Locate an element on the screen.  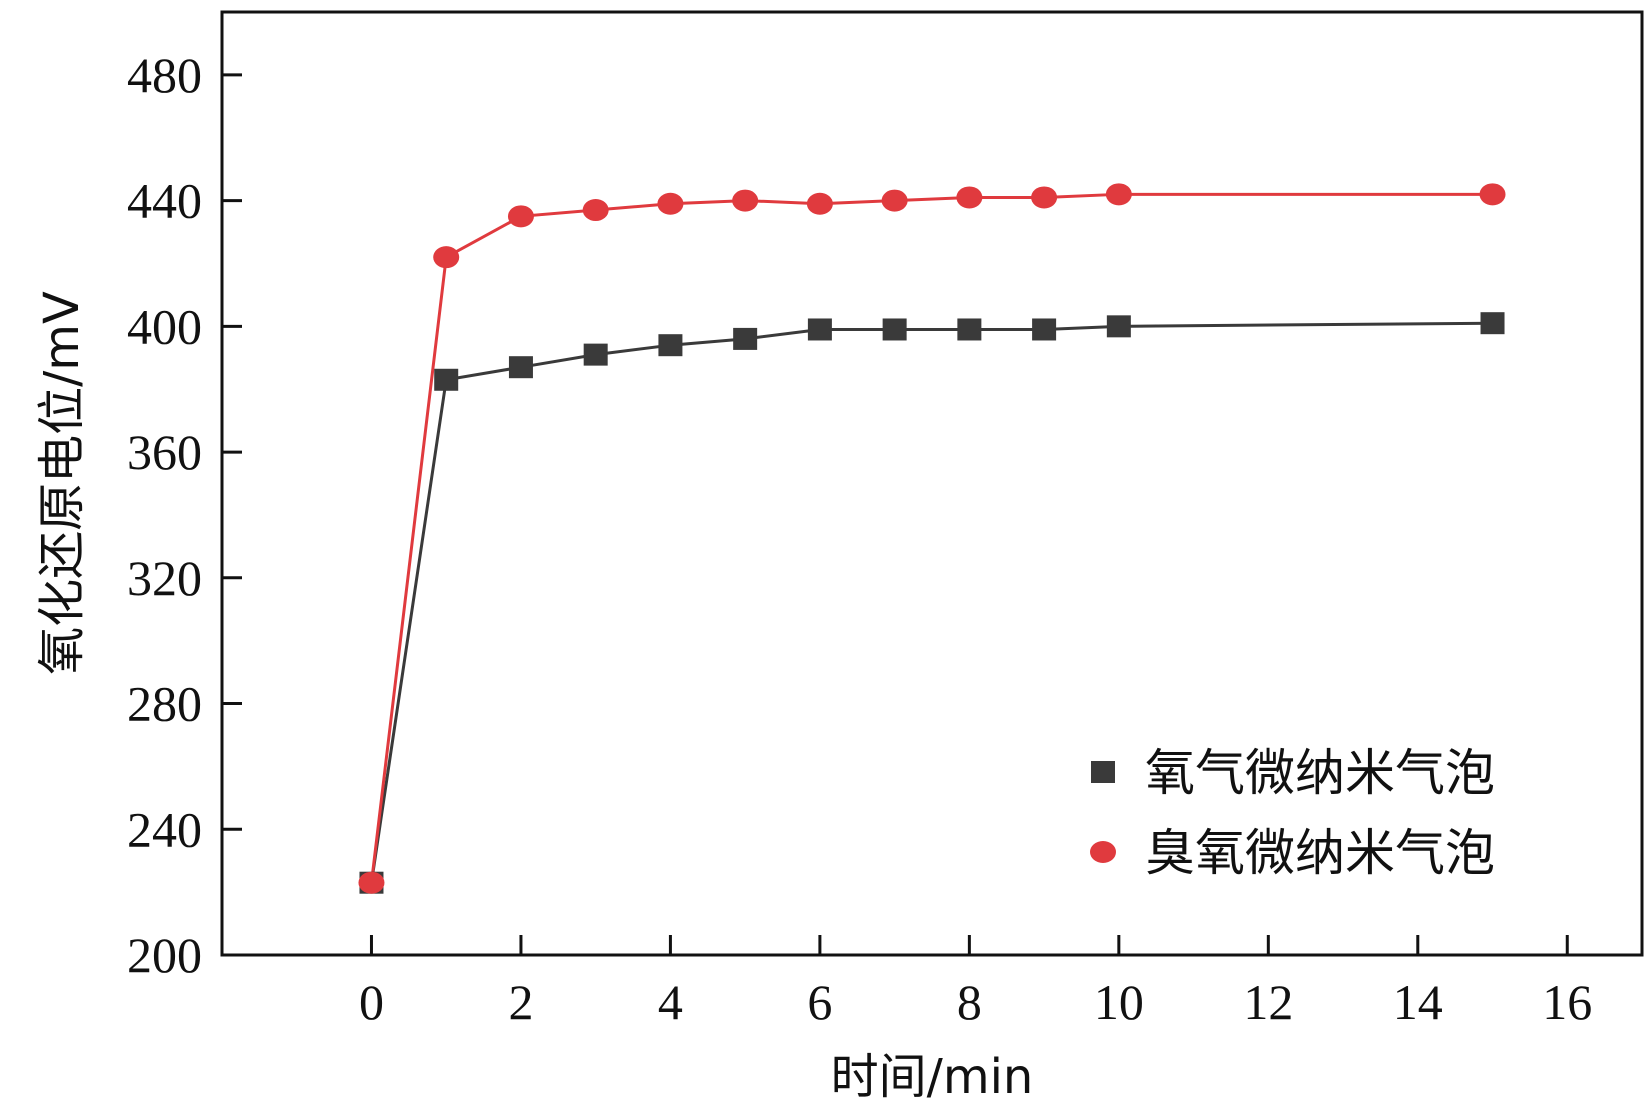
x-axis-title: 时间/min is located at coordinates (932, 1077).